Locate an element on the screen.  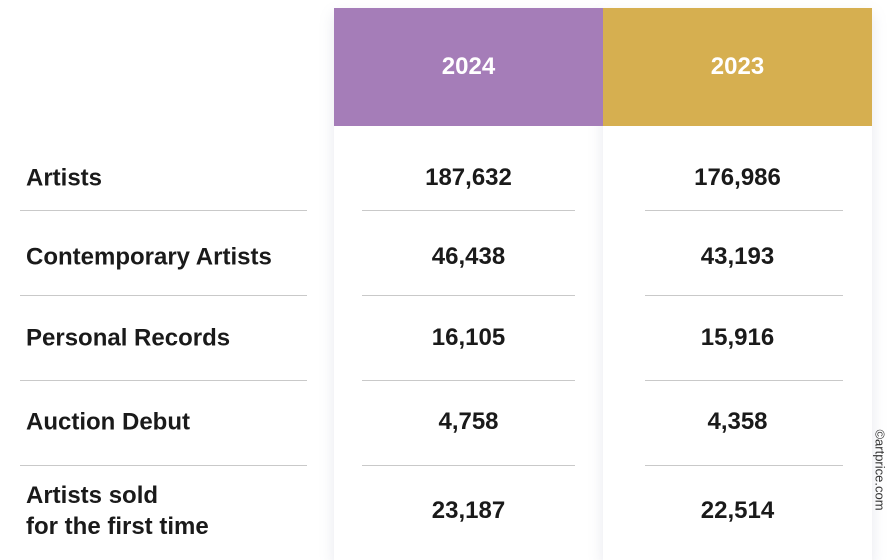
row-label: Contemporary Artists is located at coordinates (149, 257).